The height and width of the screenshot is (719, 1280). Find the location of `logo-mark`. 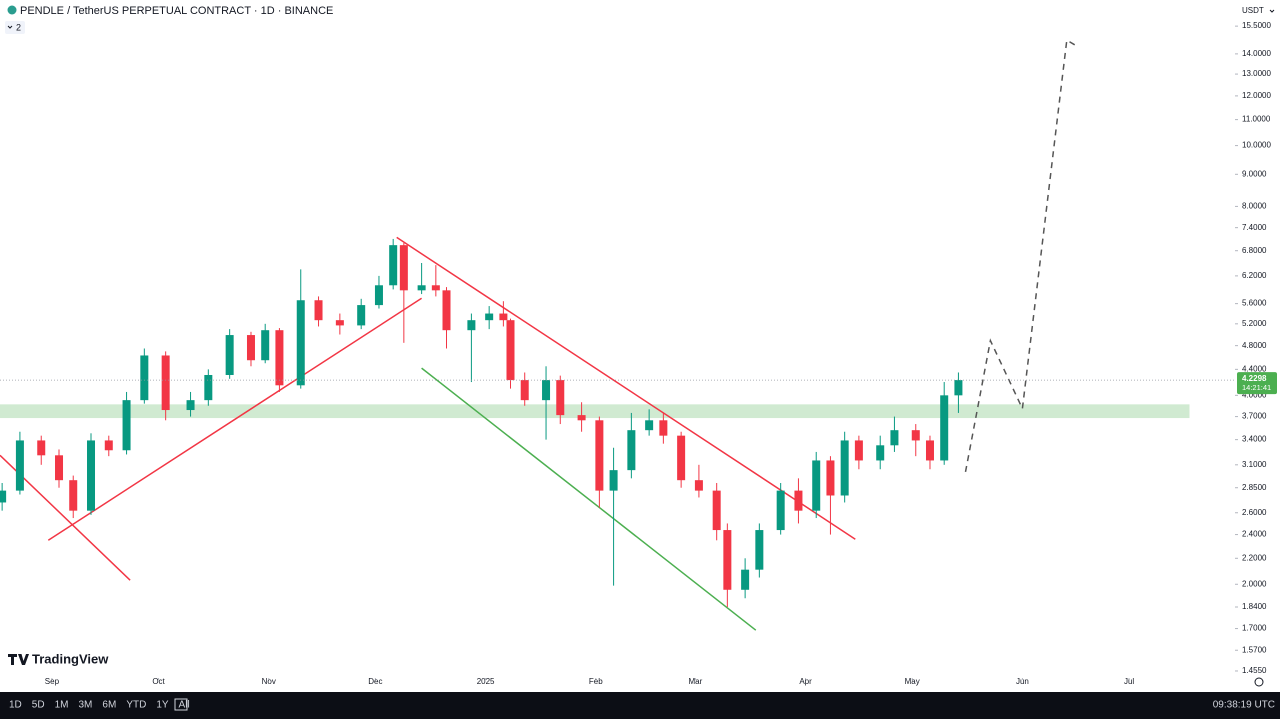

logo-mark is located at coordinates (18, 659).